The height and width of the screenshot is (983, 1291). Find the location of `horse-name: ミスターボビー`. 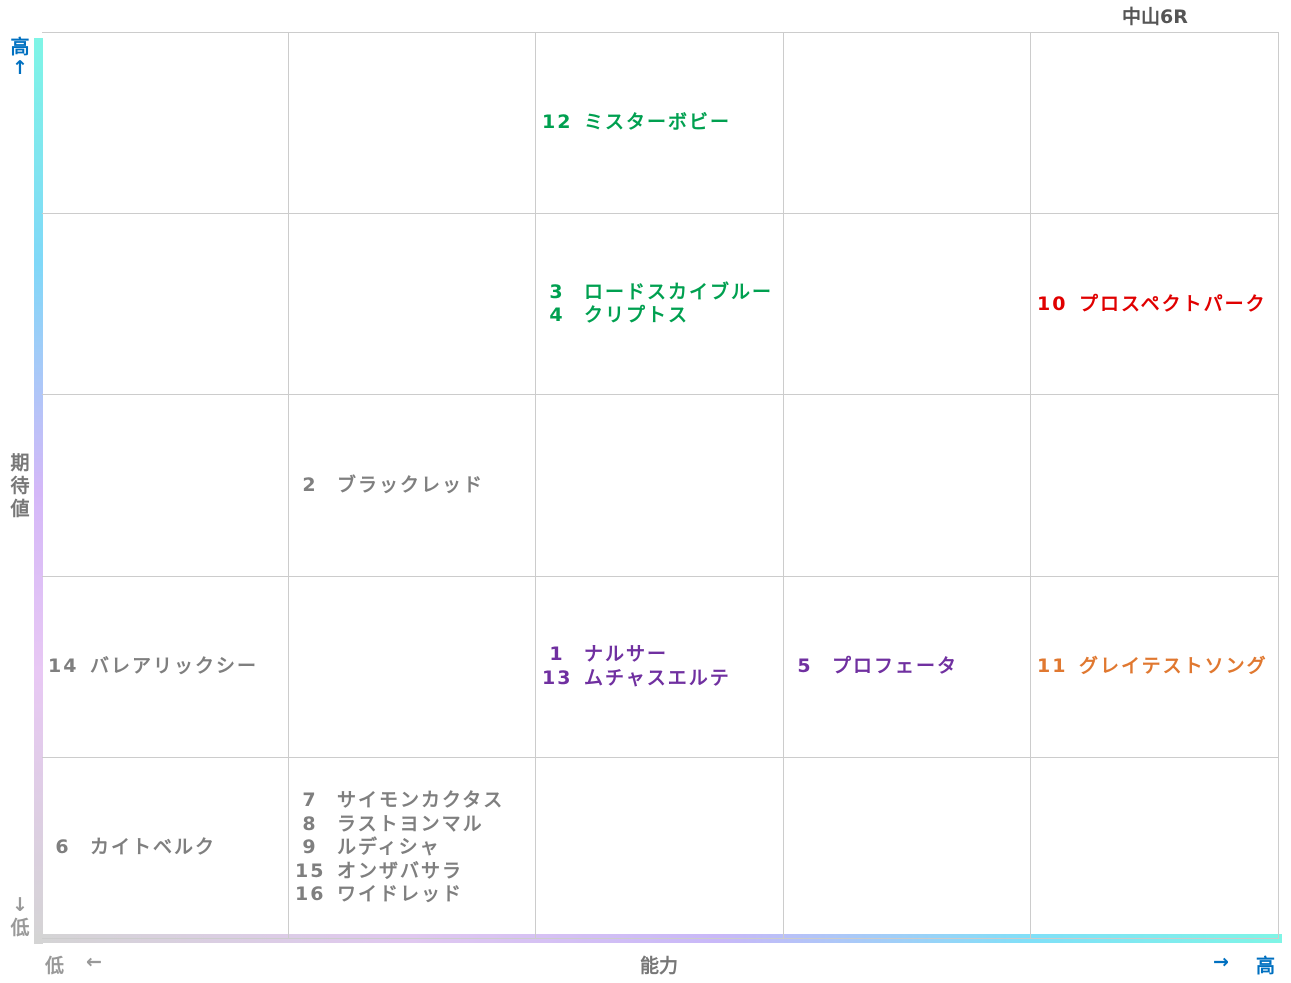

horse-name: ミスターボビー is located at coordinates (658, 122).